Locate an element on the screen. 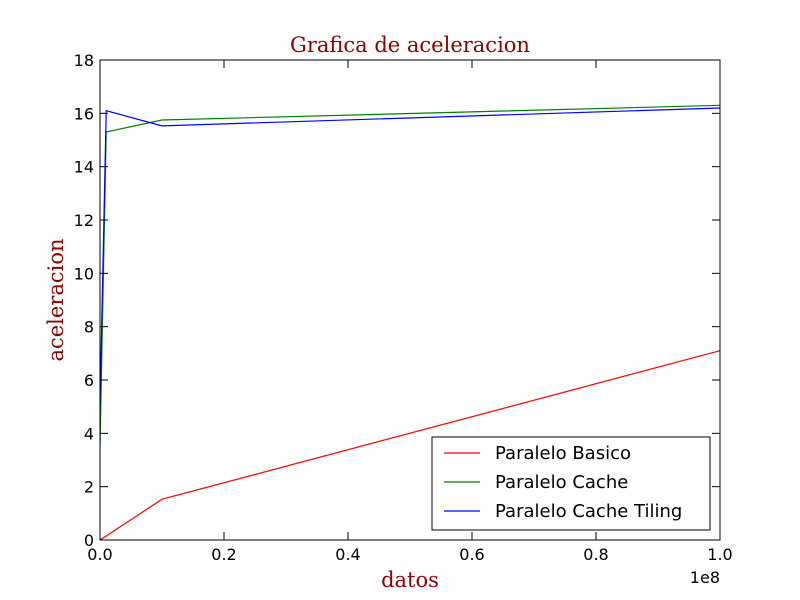 This screenshot has height=600, width=800. x-offset-label: 1e8 is located at coordinates (705, 577).